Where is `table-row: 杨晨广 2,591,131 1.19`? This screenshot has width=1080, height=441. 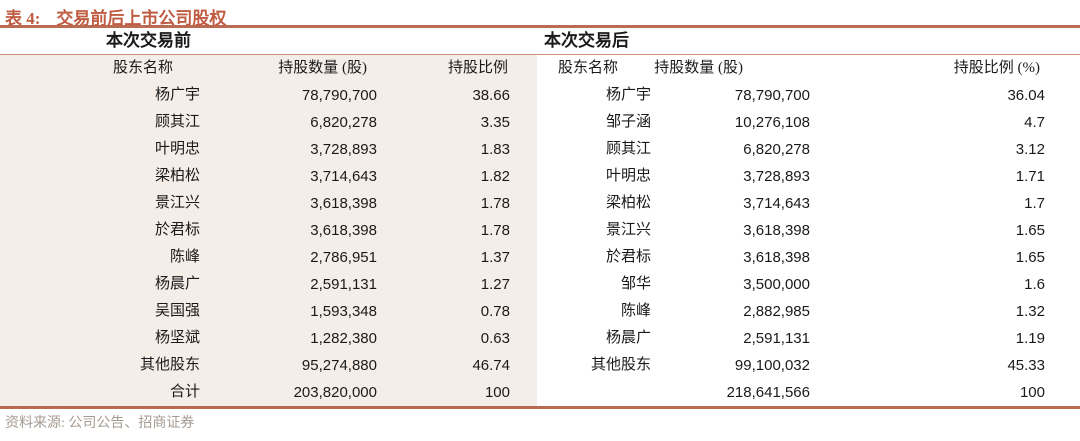 table-row: 杨晨广 2,591,131 1.19 is located at coordinates (810, 338).